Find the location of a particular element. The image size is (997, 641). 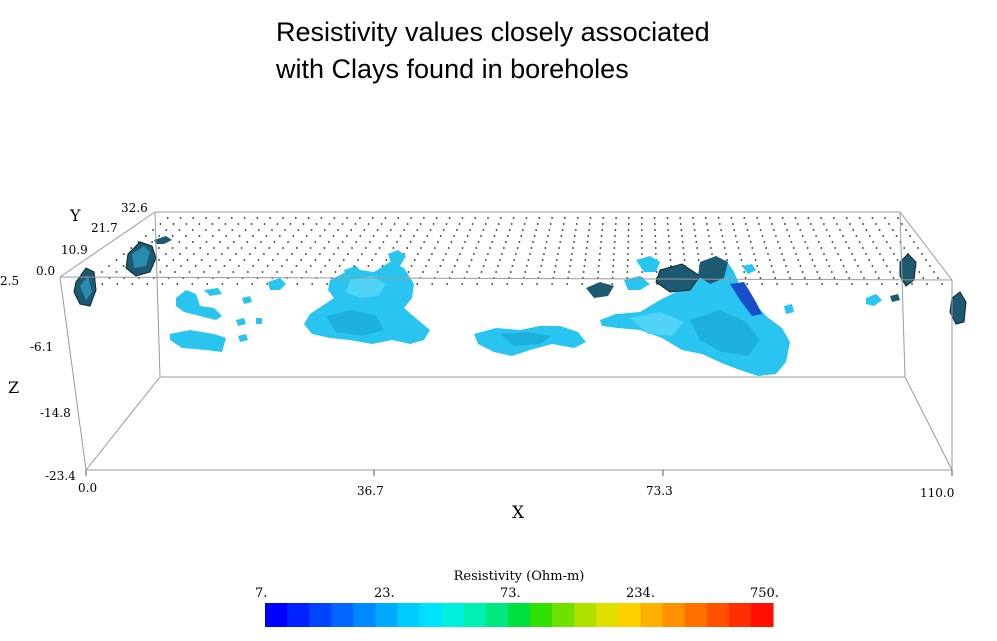

y-tick-label: 0.0 is located at coordinates (45, 271).